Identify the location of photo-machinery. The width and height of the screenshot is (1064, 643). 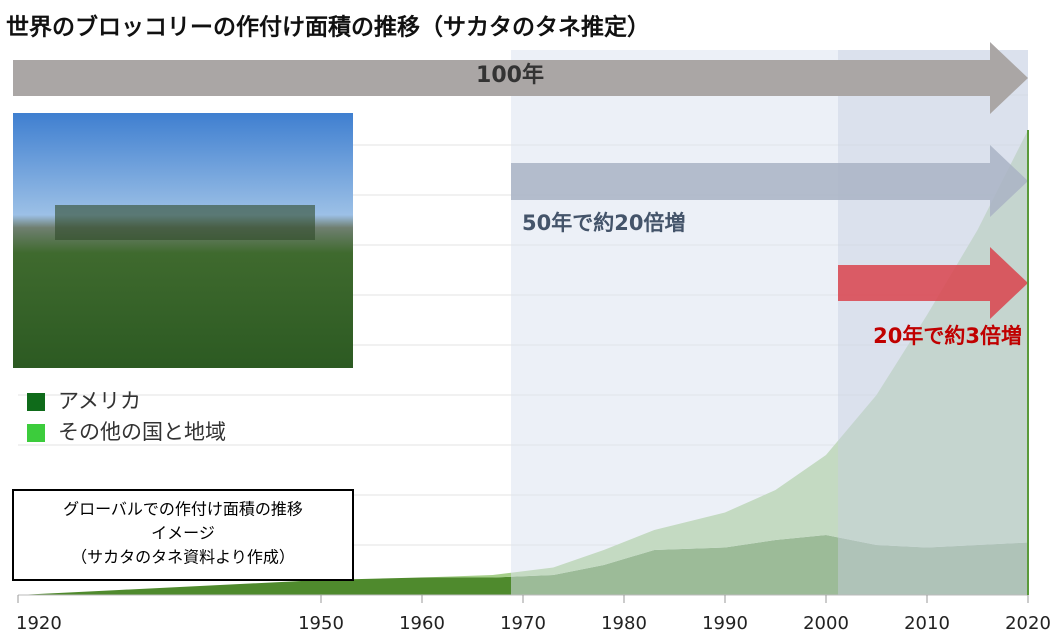
(185, 222).